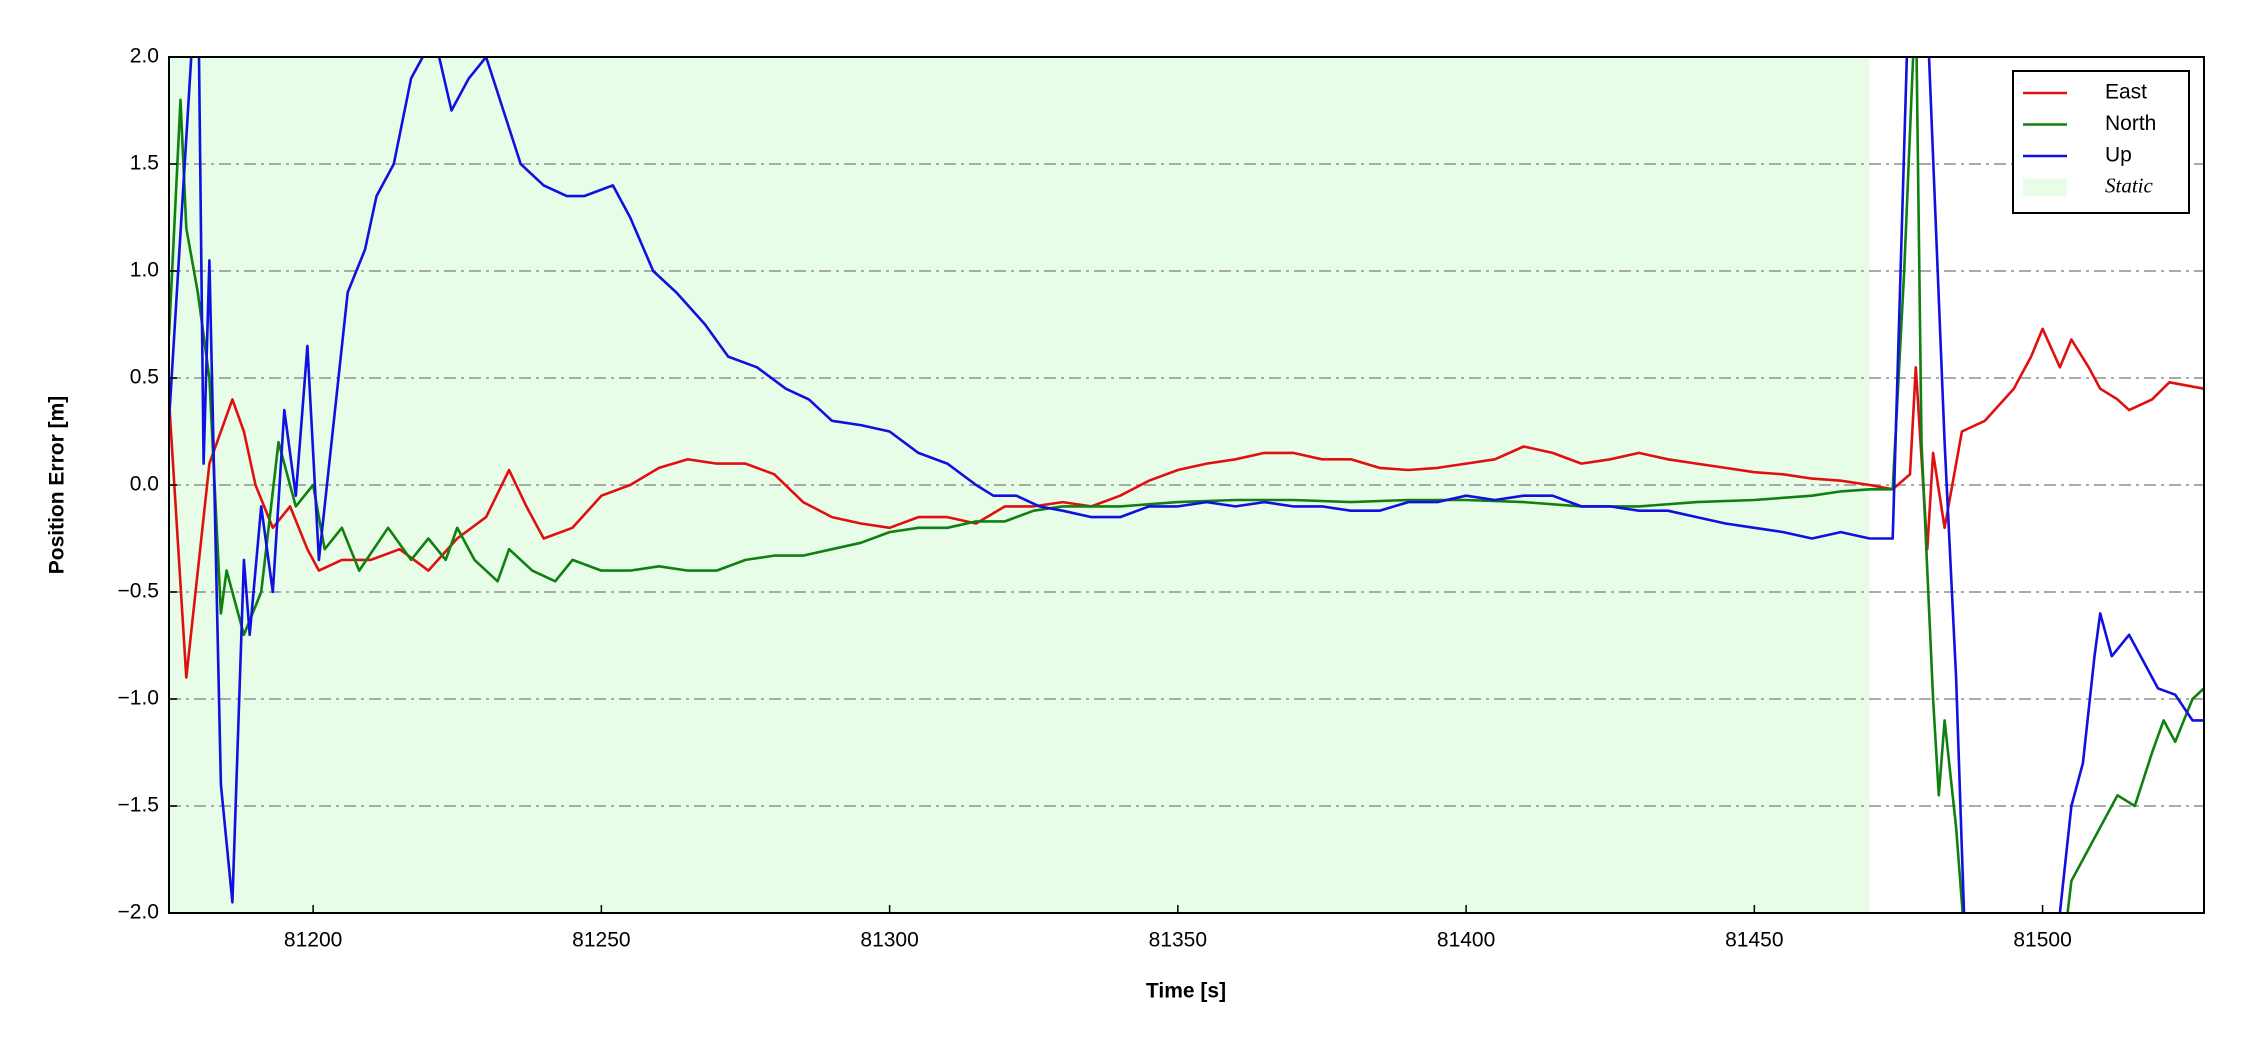  Describe the element at coordinates (1466, 940) in the screenshot. I see `x-tick-label: 81400` at that location.